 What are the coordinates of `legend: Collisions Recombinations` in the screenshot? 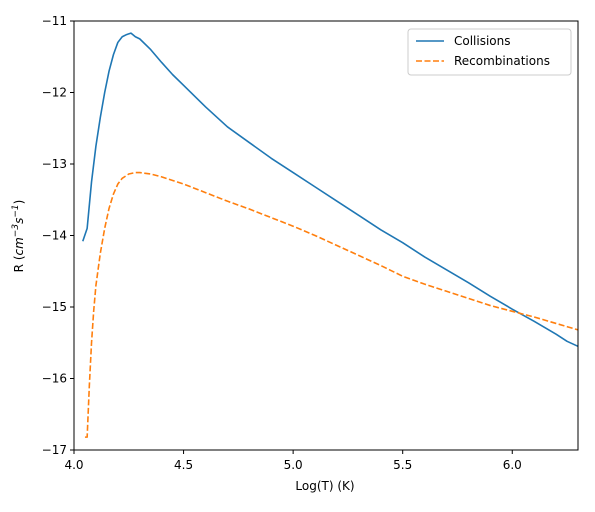 It's located at (489, 52).